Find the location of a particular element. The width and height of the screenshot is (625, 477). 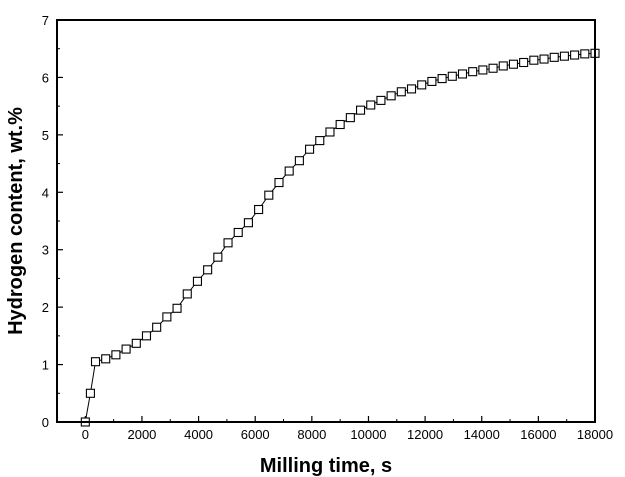

x-tick-label: 6000 is located at coordinates (255, 434).